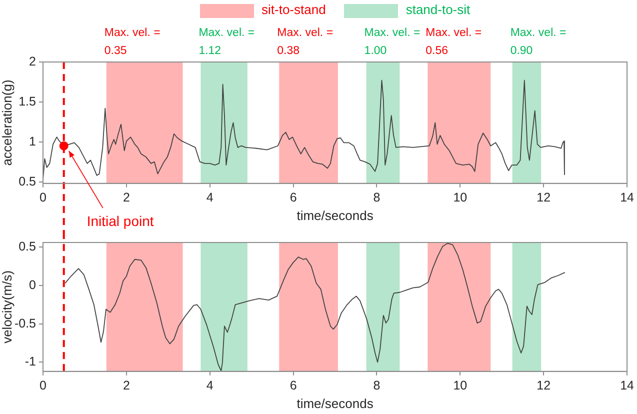 The image size is (637, 414). Describe the element at coordinates (32, 285) in the screenshot. I see `y-tick-label: 0` at that location.